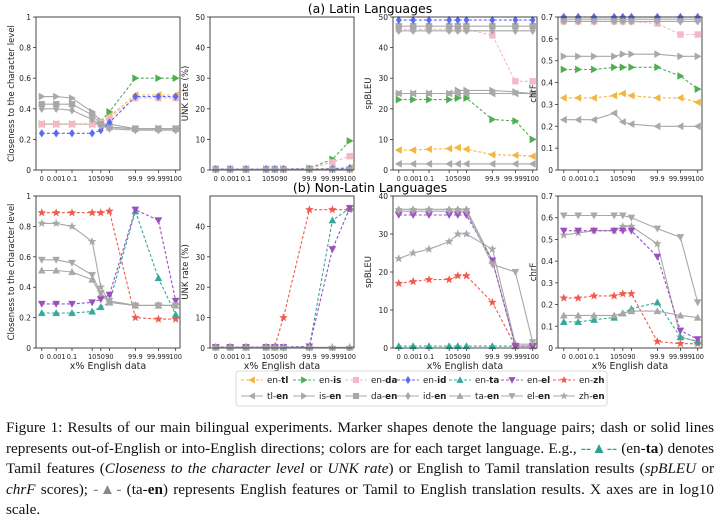  I want to click on y-tick-label: 50, so click(383, 17).